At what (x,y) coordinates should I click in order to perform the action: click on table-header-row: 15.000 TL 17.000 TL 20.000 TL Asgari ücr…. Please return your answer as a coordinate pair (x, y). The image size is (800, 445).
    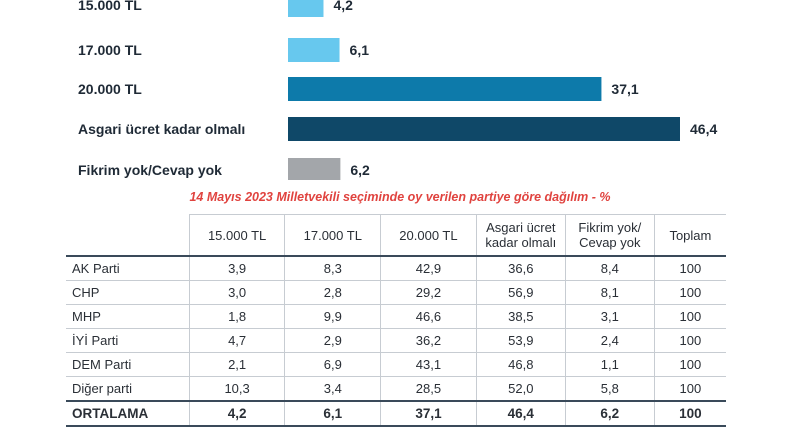
    Looking at the image, I should click on (396, 235).